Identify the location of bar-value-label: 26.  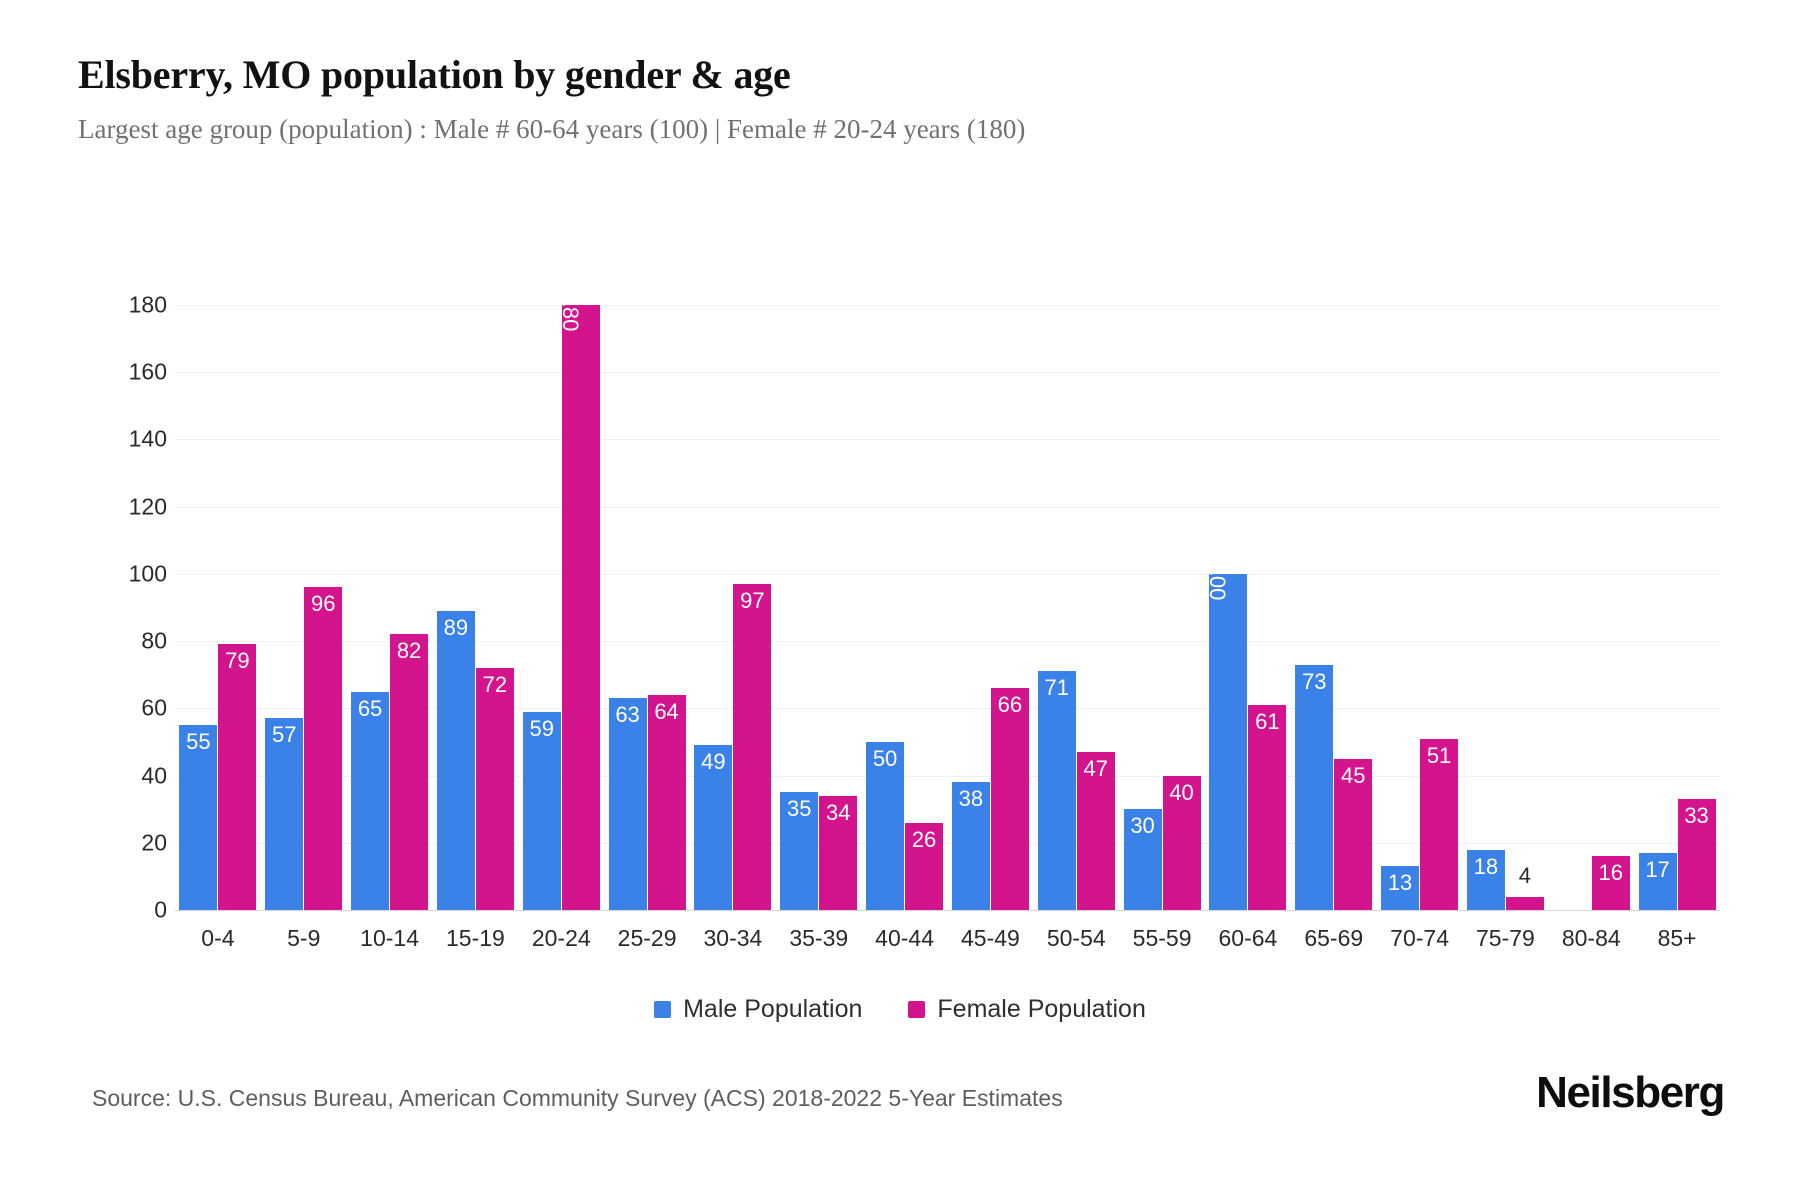
(924, 839).